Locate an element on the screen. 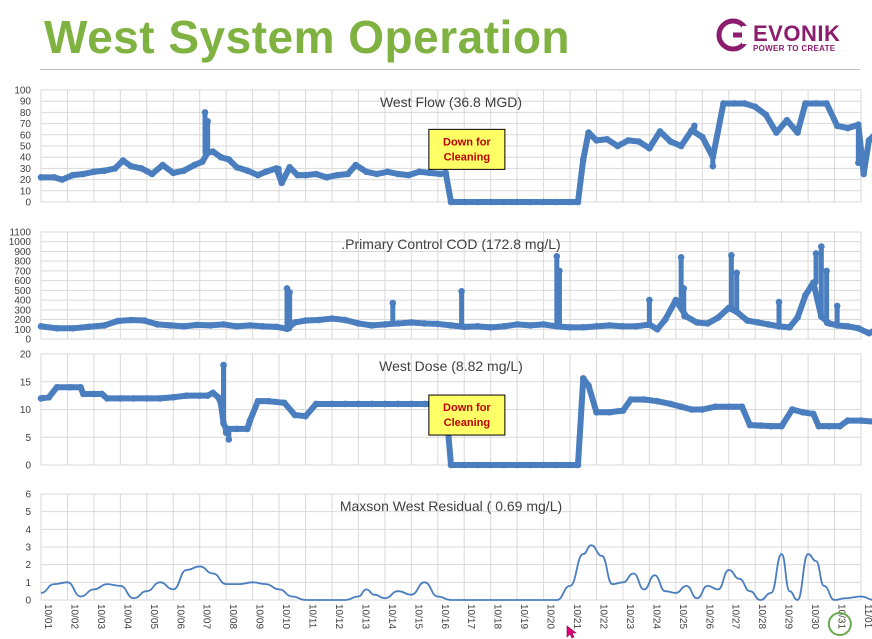 Image resolution: width=872 pixels, height=639 pixels. residual-series-line is located at coordinates (456, 572).